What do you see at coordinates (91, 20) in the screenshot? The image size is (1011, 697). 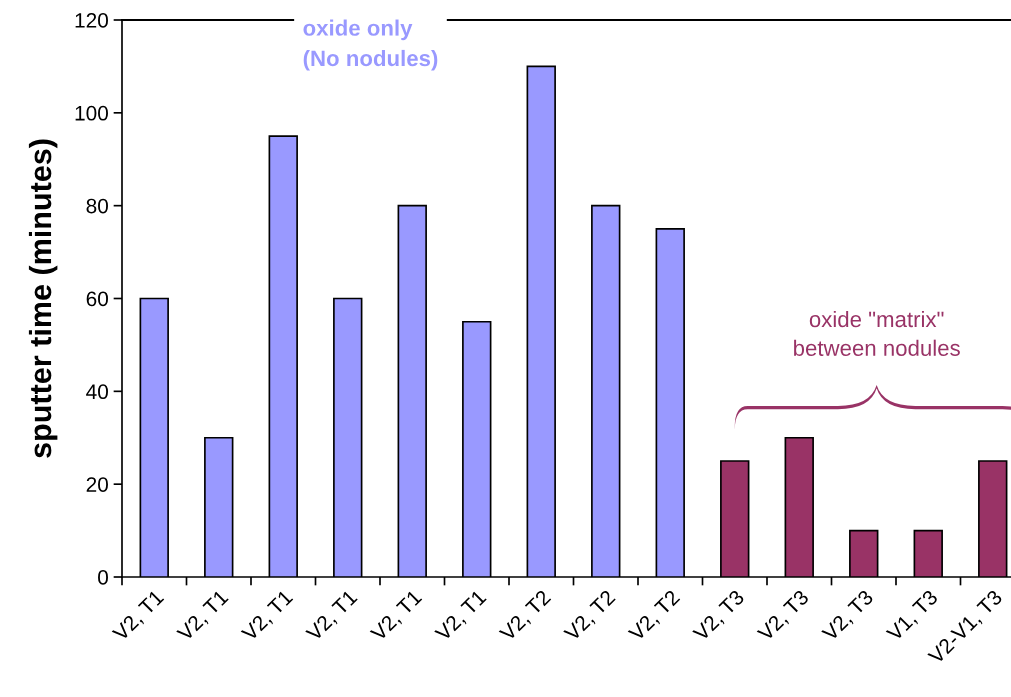 I see `y-tick-label: 120` at bounding box center [91, 20].